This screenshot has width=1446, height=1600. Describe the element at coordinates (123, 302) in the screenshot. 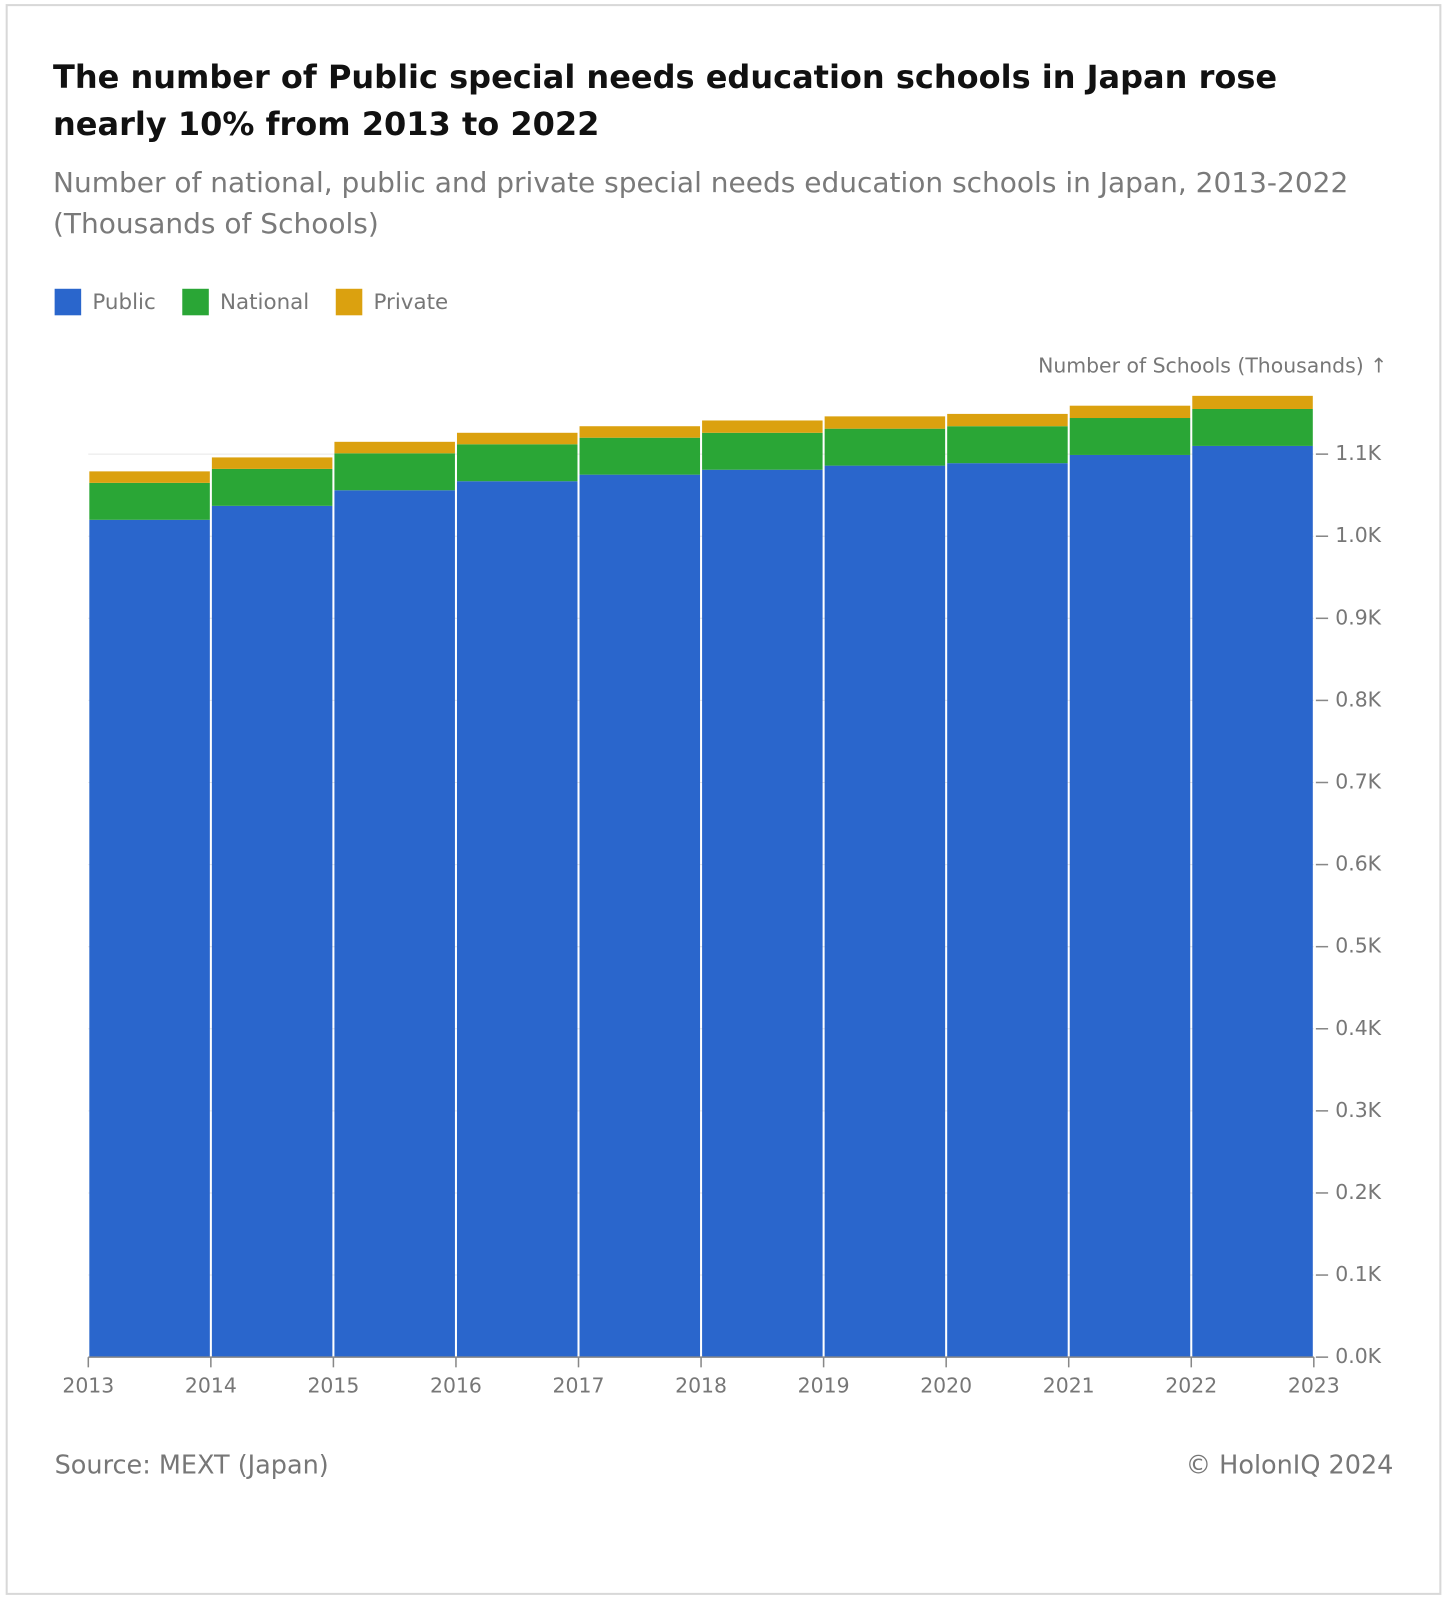

I see `legend-label: Public` at that location.